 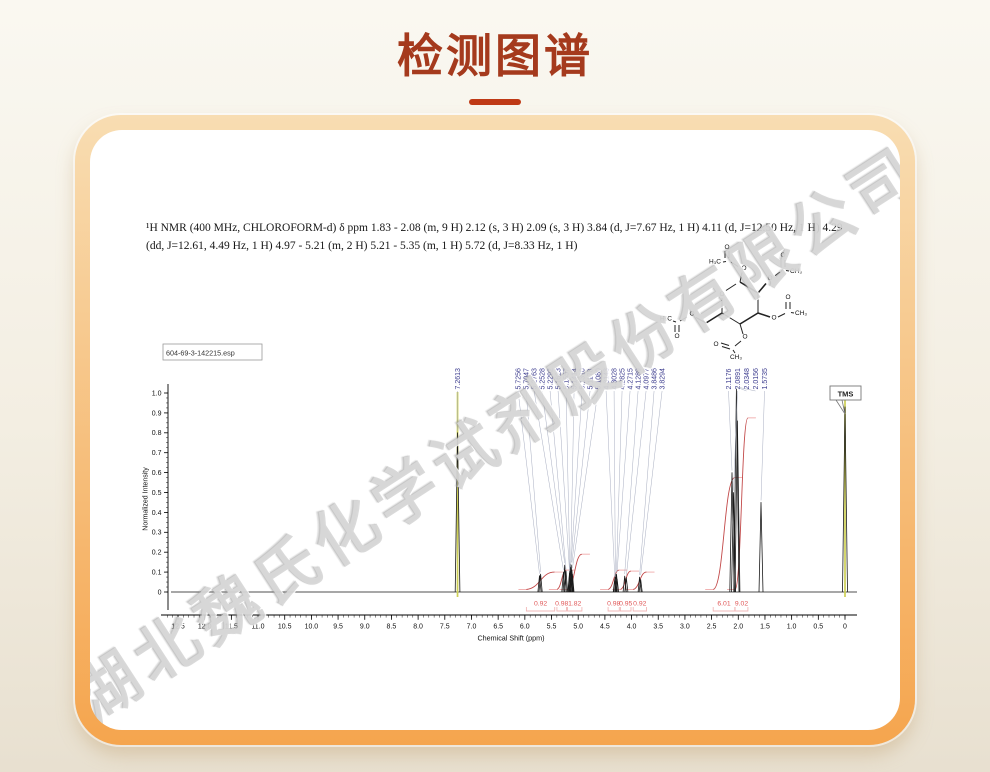 What do you see at coordinates (605, 627) in the screenshot?
I see `svg-text: 4.5` at bounding box center [605, 627].